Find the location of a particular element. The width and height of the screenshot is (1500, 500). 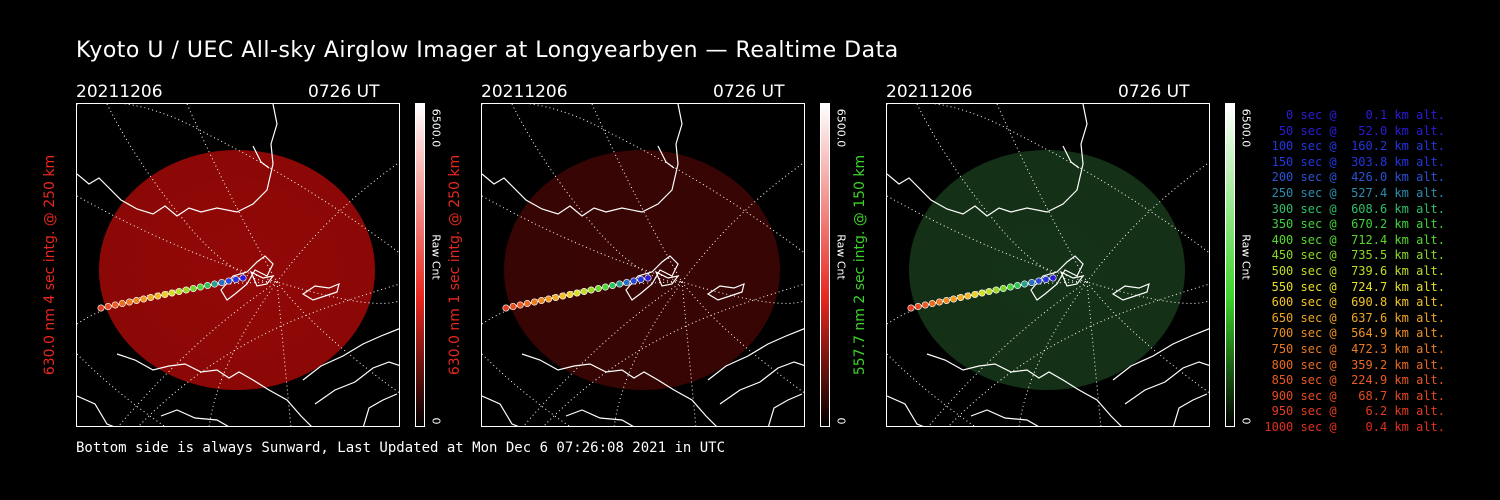

colorbar-max-wrap: 6500.0 is located at coordinates (436, 128).